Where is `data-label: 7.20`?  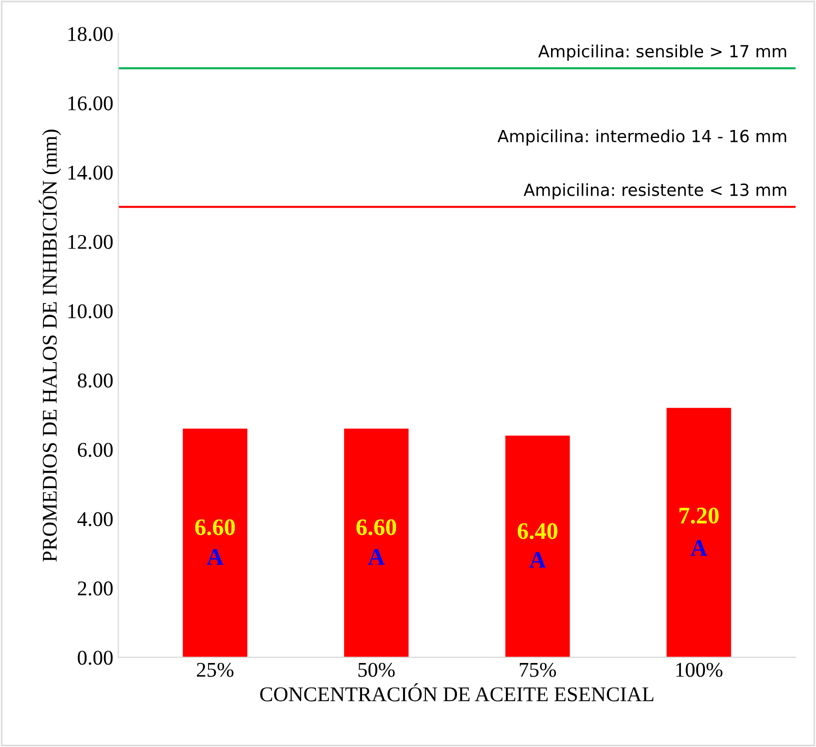
data-label: 7.20 is located at coordinates (699, 516).